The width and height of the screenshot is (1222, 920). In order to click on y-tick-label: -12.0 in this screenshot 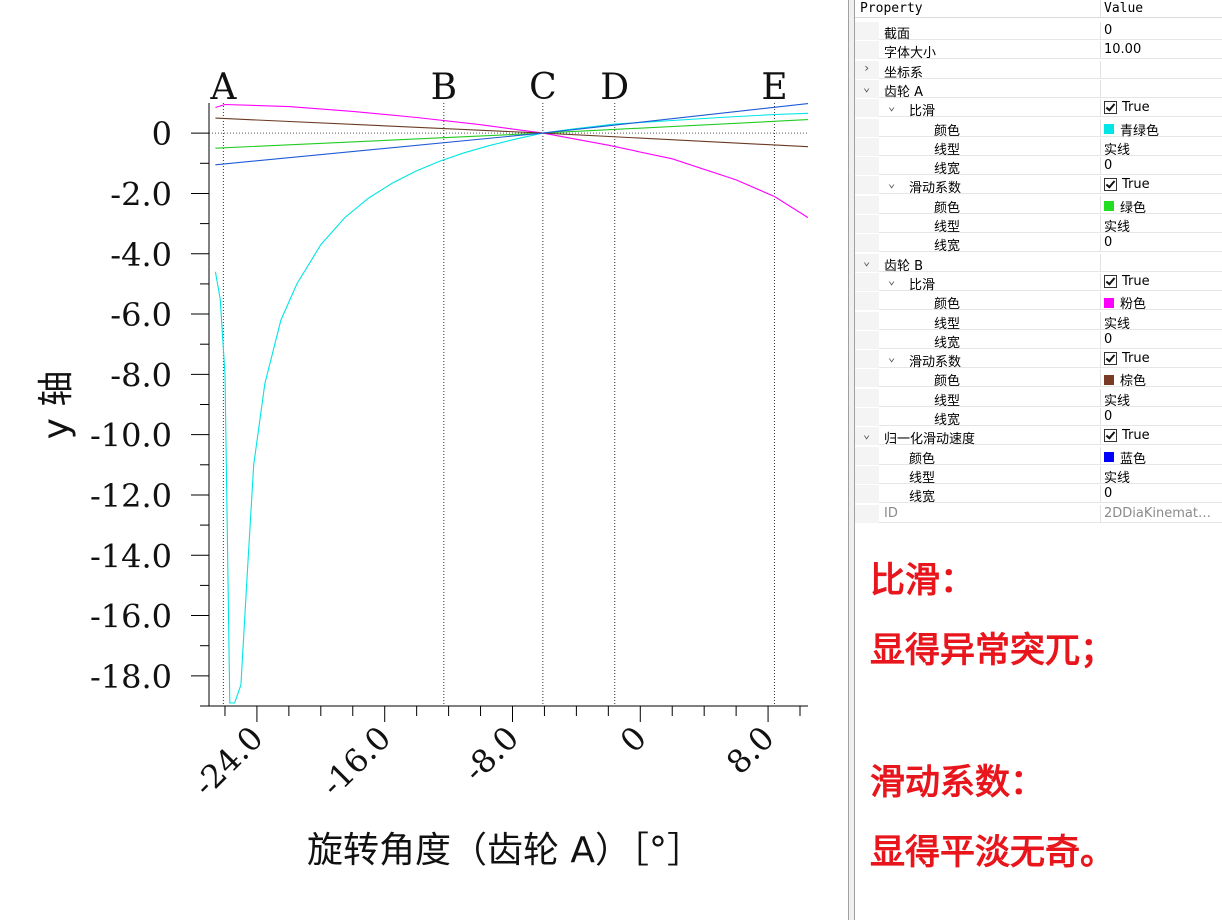, I will do `click(131, 496)`.